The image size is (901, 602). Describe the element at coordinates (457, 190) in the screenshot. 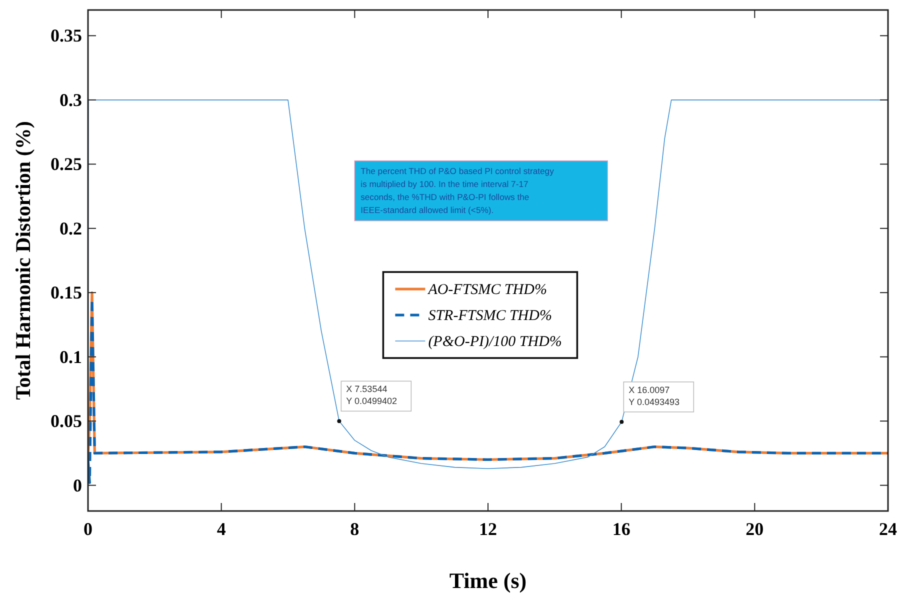

I see `annotation: The percent THD of P&O based PI control strategy is multiplied by 100. In the time interval 7-17 seconds, the %THD with P&O-PI follows the IEEE-standard allowed limit (<5%).` at that location.